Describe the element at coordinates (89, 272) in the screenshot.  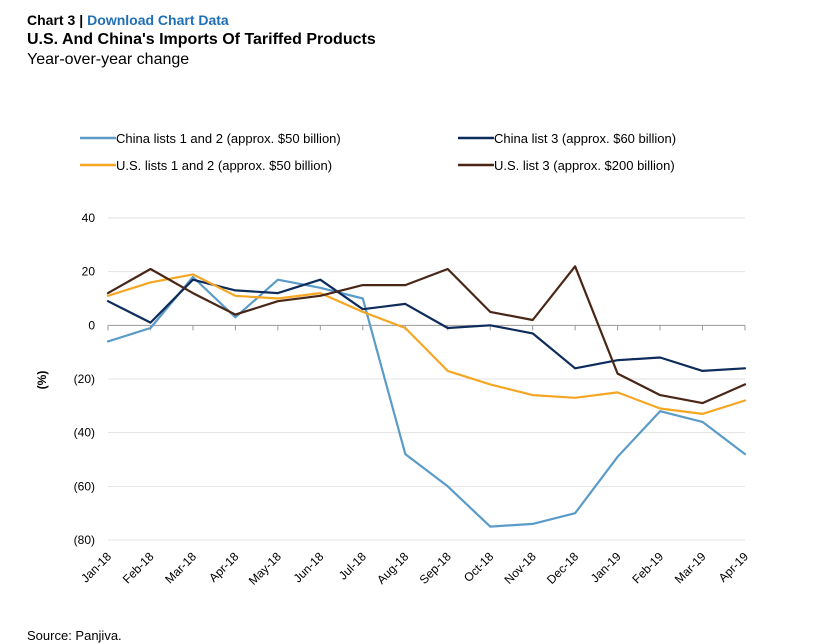
I see `y-tick-label: 20` at that location.